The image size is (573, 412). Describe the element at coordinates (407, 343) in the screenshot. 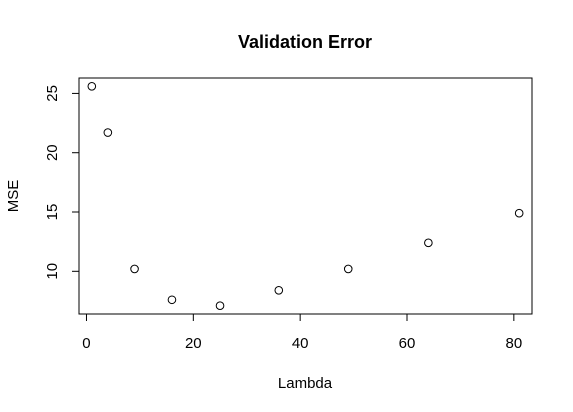

I see `x-tick-label: 60` at that location.